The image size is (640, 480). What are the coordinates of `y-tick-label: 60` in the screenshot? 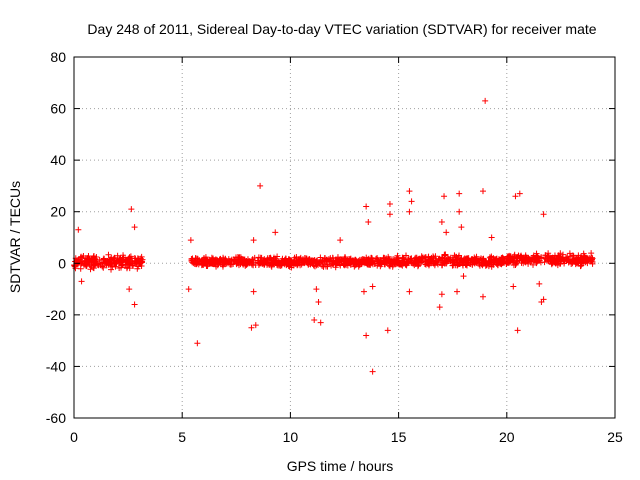 It's located at (58, 109).